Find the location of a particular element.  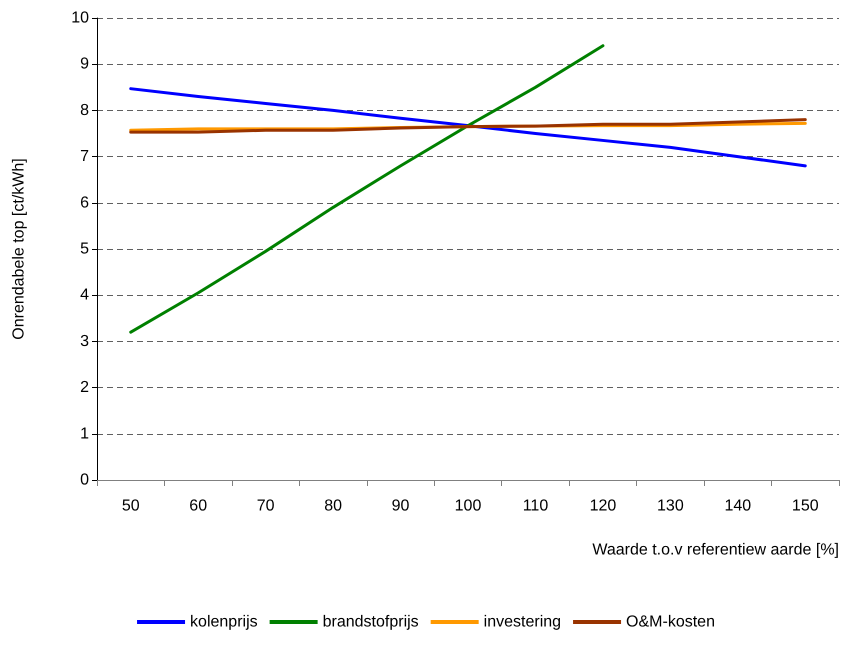

y-tick-label: 4 is located at coordinates (85, 295).